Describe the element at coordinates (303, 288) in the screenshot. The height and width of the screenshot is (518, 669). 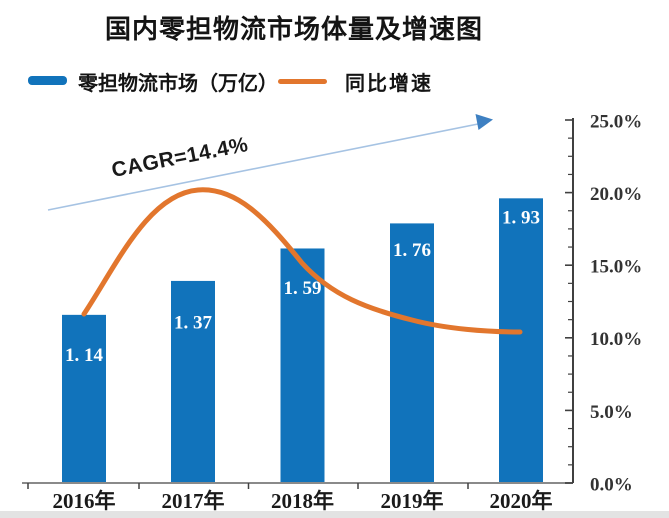
I see `bar-value-label: 1. 59` at that location.